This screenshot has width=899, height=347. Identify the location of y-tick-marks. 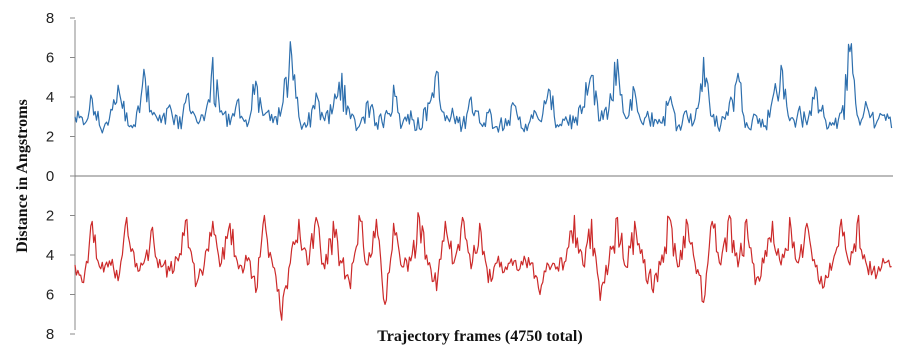
(72, 176).